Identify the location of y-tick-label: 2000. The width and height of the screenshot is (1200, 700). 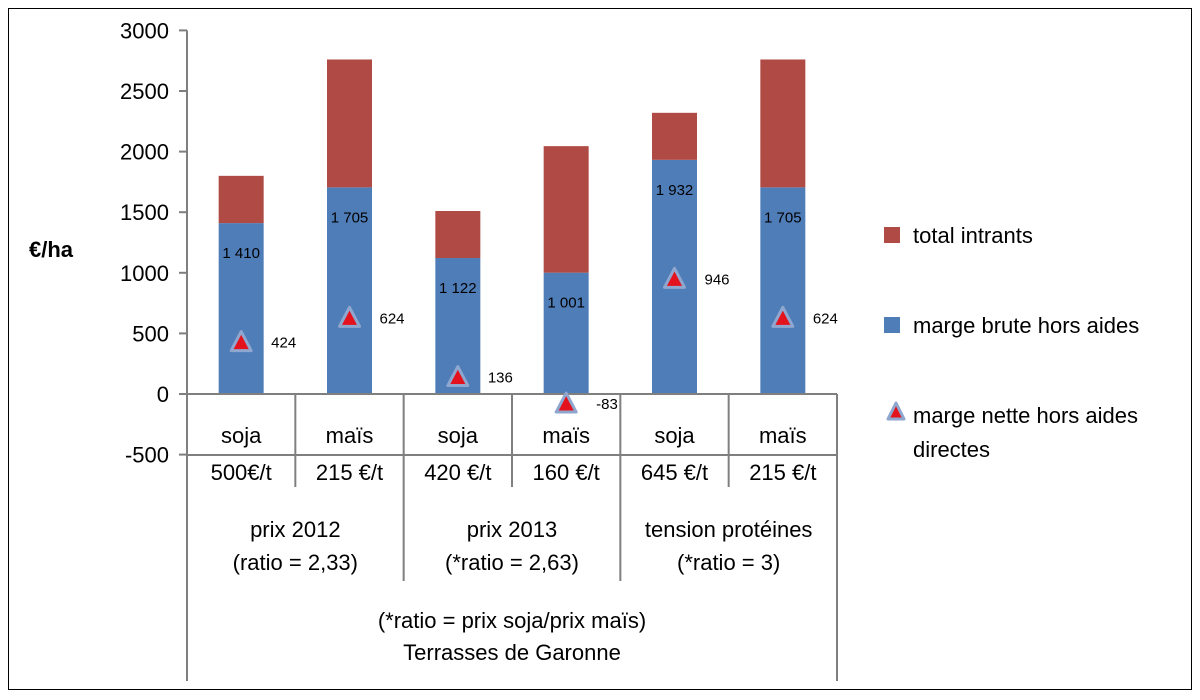
(144, 152).